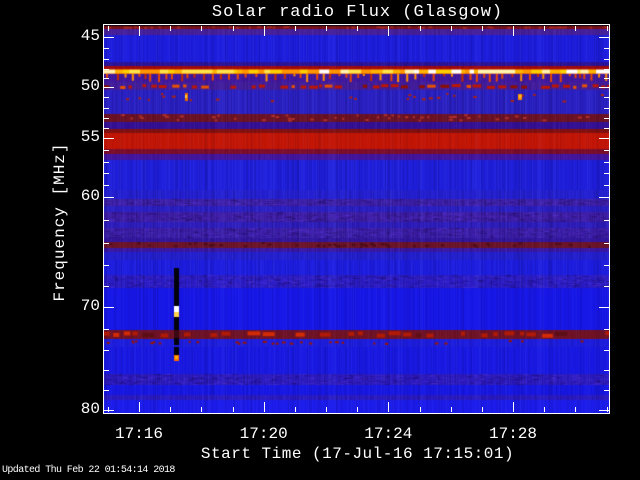 This screenshot has width=640, height=480. What do you see at coordinates (90, 36) in the screenshot?
I see `y-tick-label: 45` at bounding box center [90, 36].